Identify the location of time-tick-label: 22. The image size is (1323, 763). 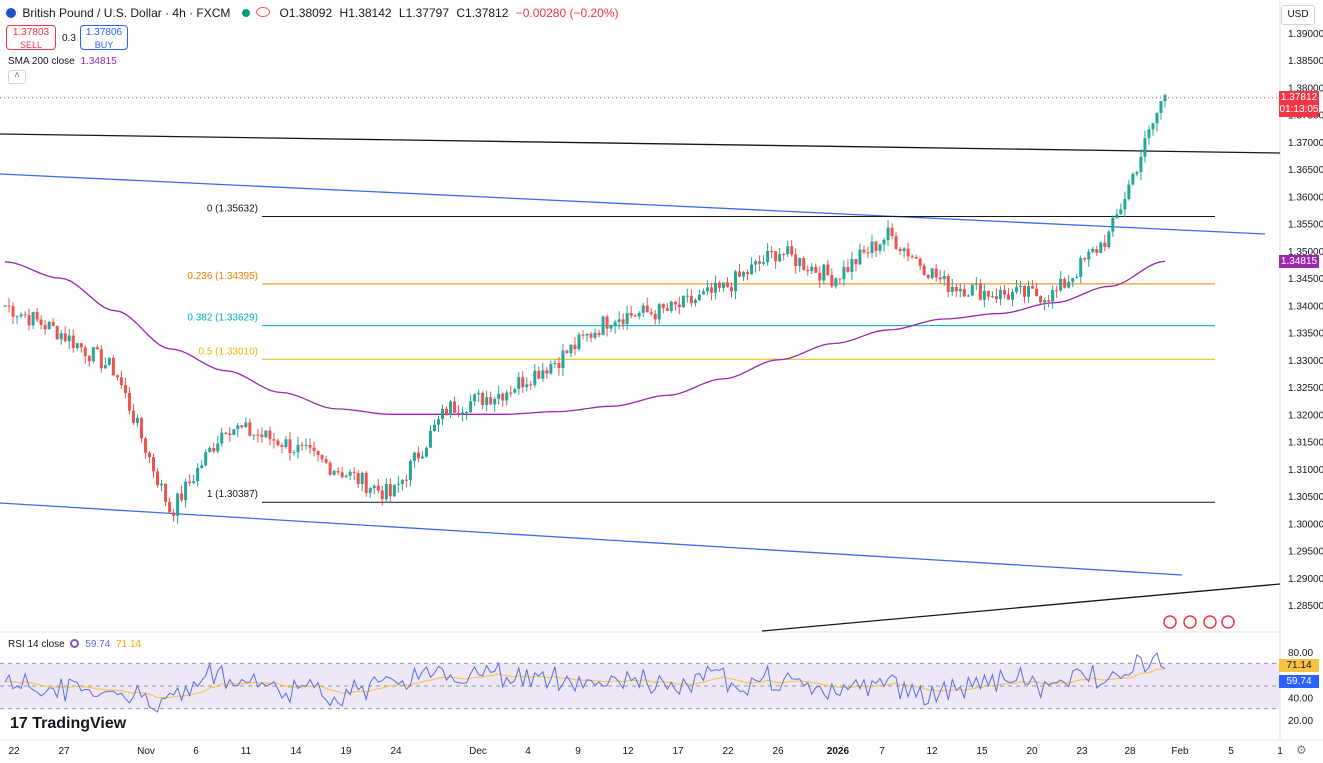
(728, 751).